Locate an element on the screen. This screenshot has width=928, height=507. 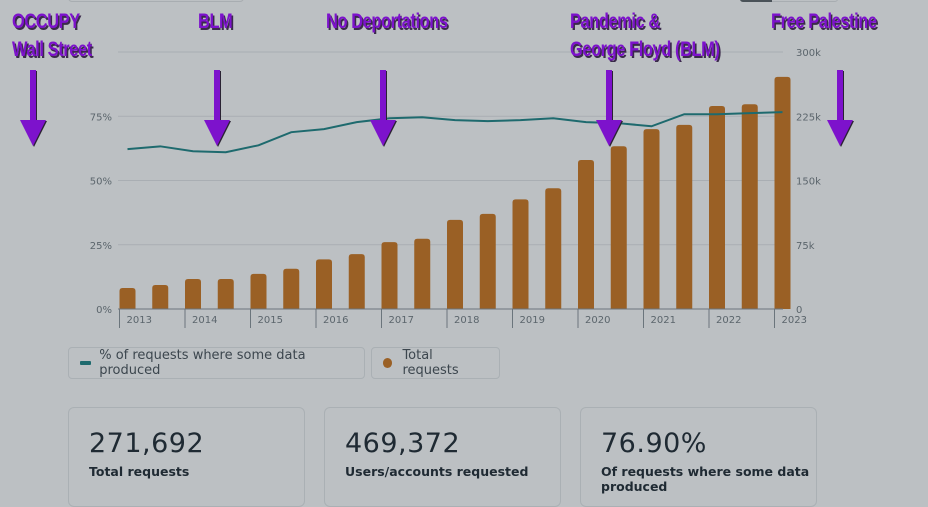
x-axis-tick-label: 2013 is located at coordinates (139, 320).